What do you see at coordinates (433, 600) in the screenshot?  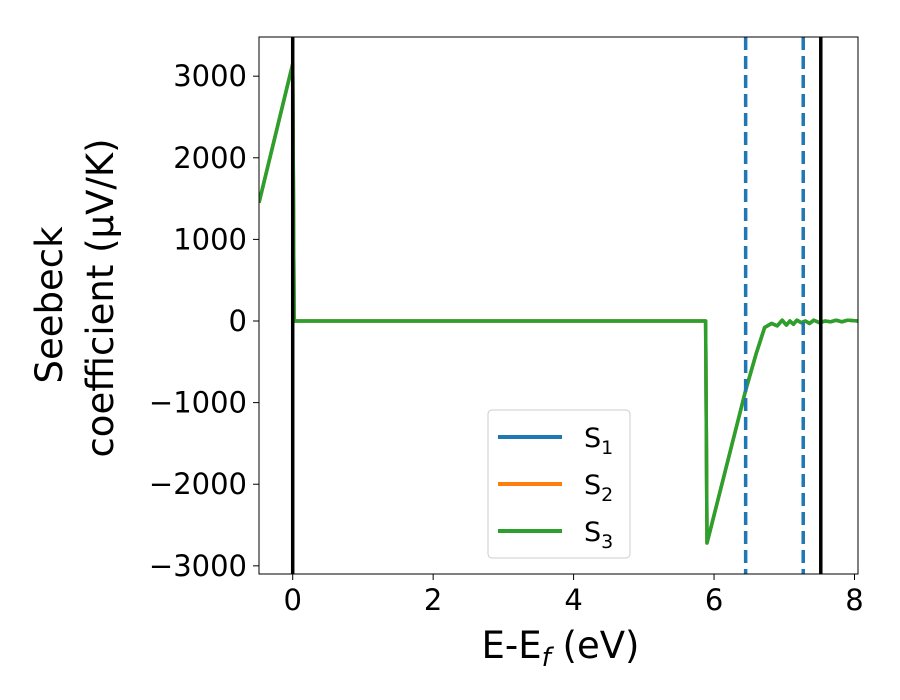 I see `x-tick-label: 2` at bounding box center [433, 600].